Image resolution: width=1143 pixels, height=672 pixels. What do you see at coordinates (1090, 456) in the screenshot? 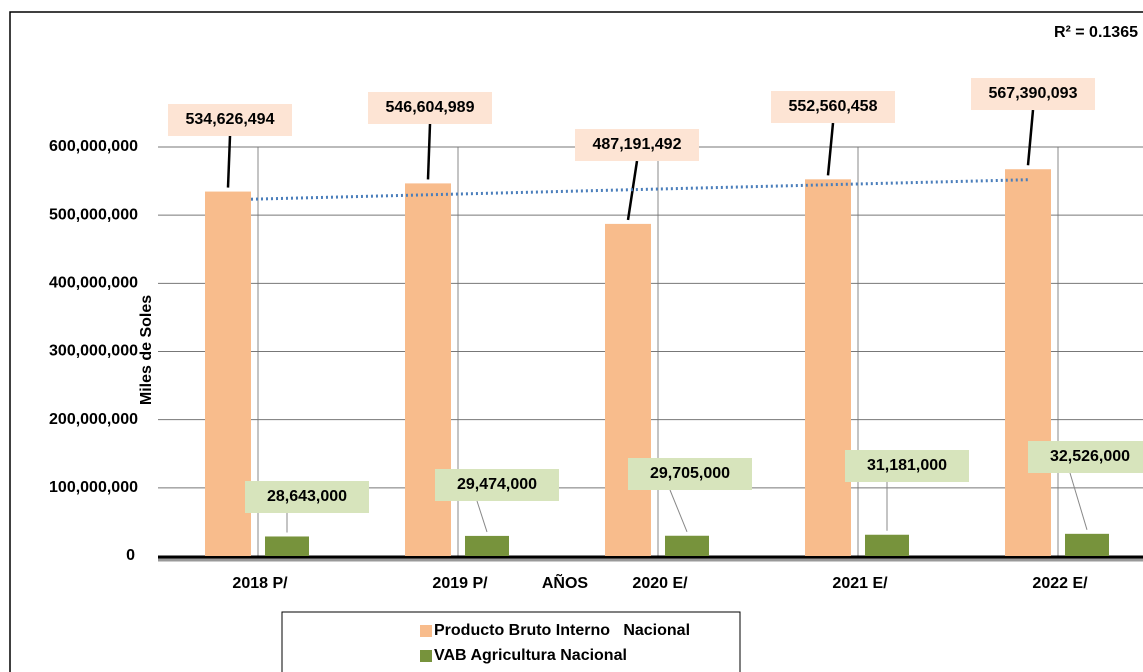
I see `data-label: 32,526,000` at bounding box center [1090, 456].